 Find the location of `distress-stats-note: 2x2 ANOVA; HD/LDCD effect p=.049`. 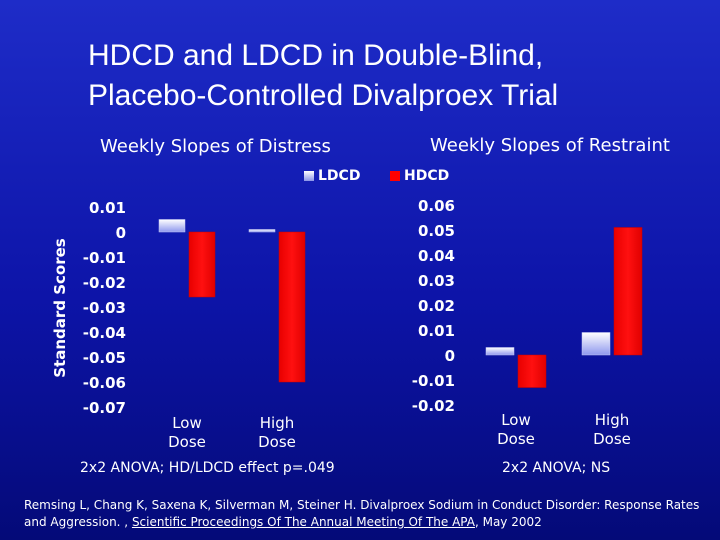

distress-stats-note: 2x2 ANOVA; HD/LDCD effect p=.049 is located at coordinates (207, 468).